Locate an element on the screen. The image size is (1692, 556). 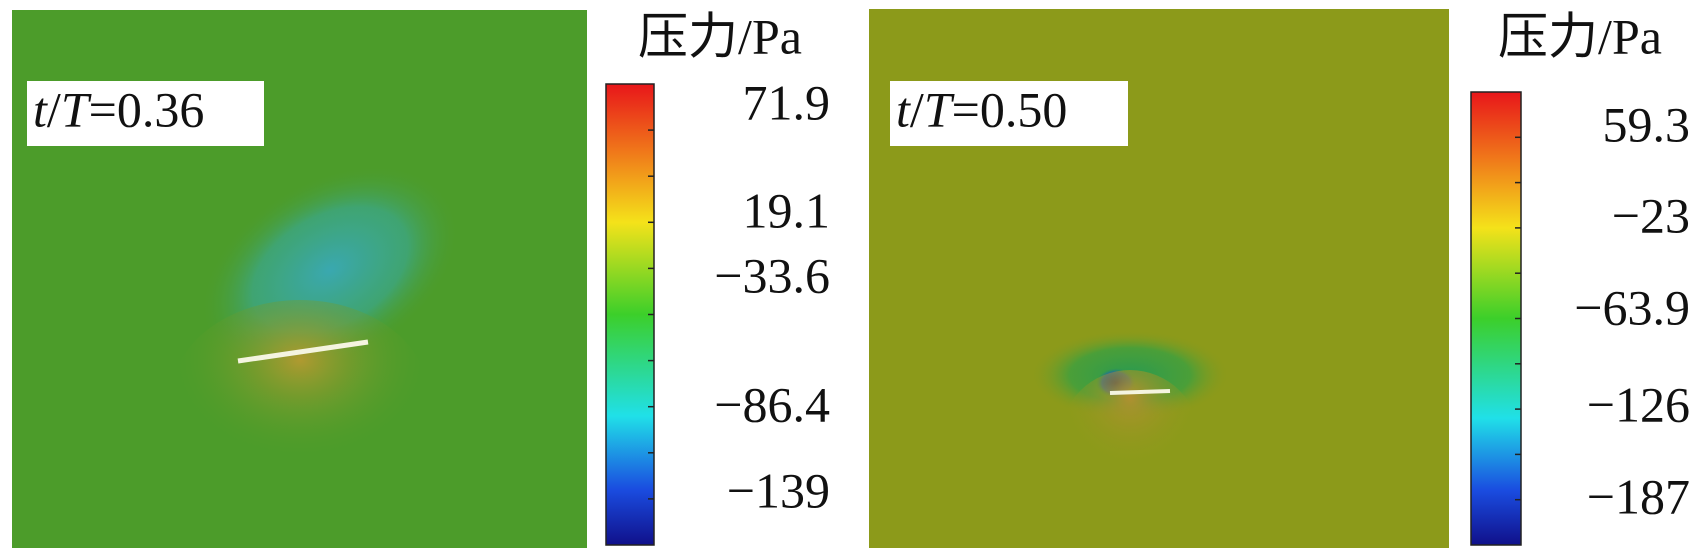
colorbar-tick-label: −23 is located at coordinates (1651, 215).